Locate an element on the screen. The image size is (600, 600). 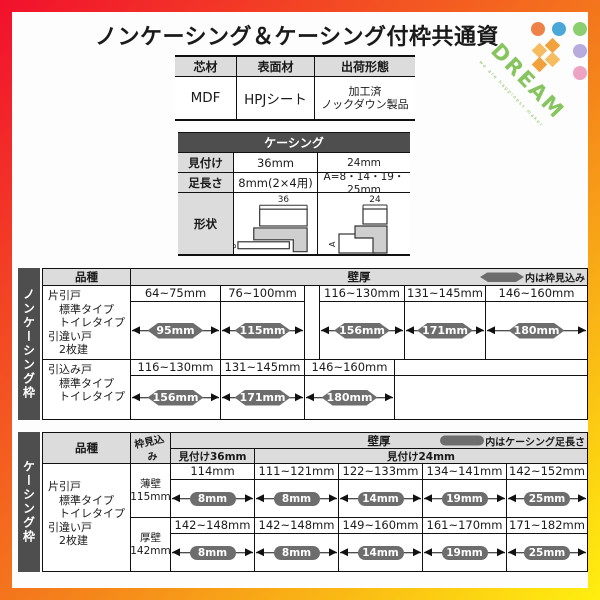
leg-length-note: 内はケーシング足長さ is located at coordinates (512, 440).